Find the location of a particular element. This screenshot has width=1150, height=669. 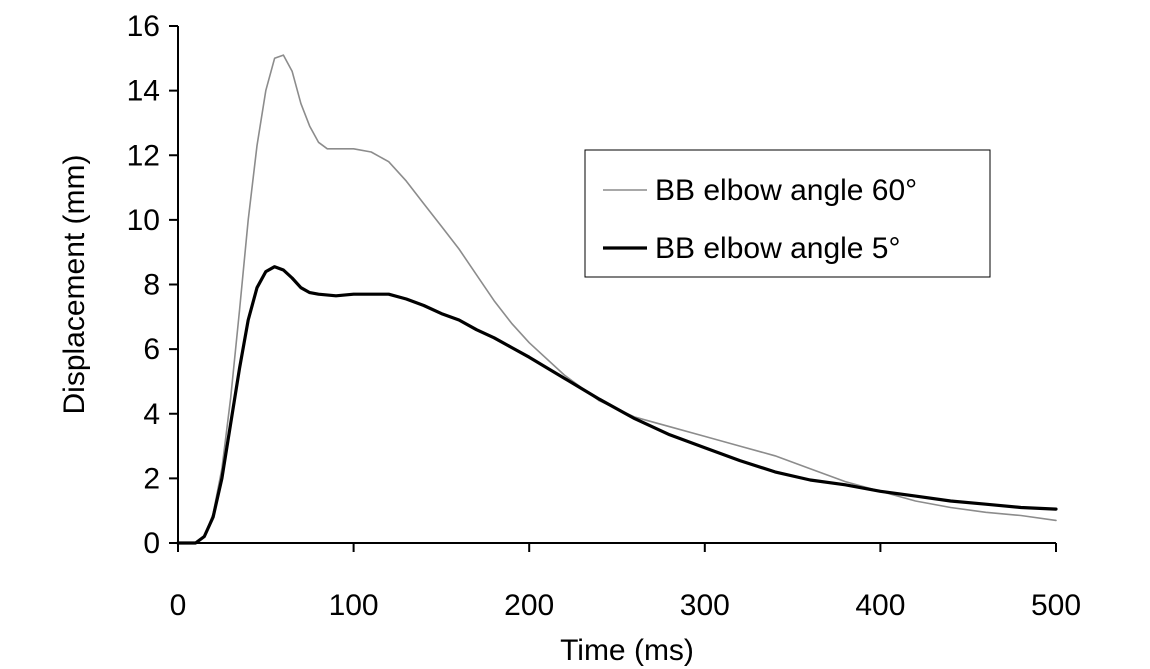

y-axis-title: Displacement (mm) is located at coordinates (74, 284).